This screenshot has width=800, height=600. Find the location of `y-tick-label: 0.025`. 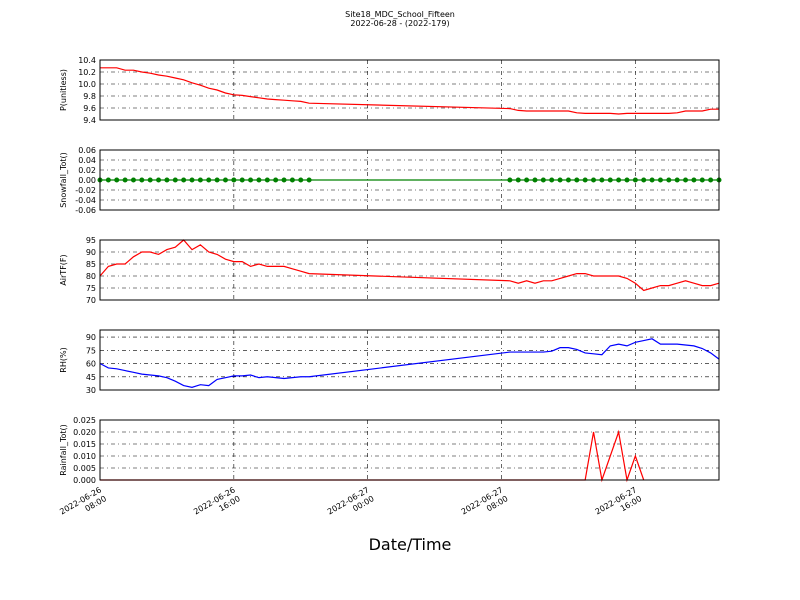

y-tick-label: 0.025 is located at coordinates (84, 420).